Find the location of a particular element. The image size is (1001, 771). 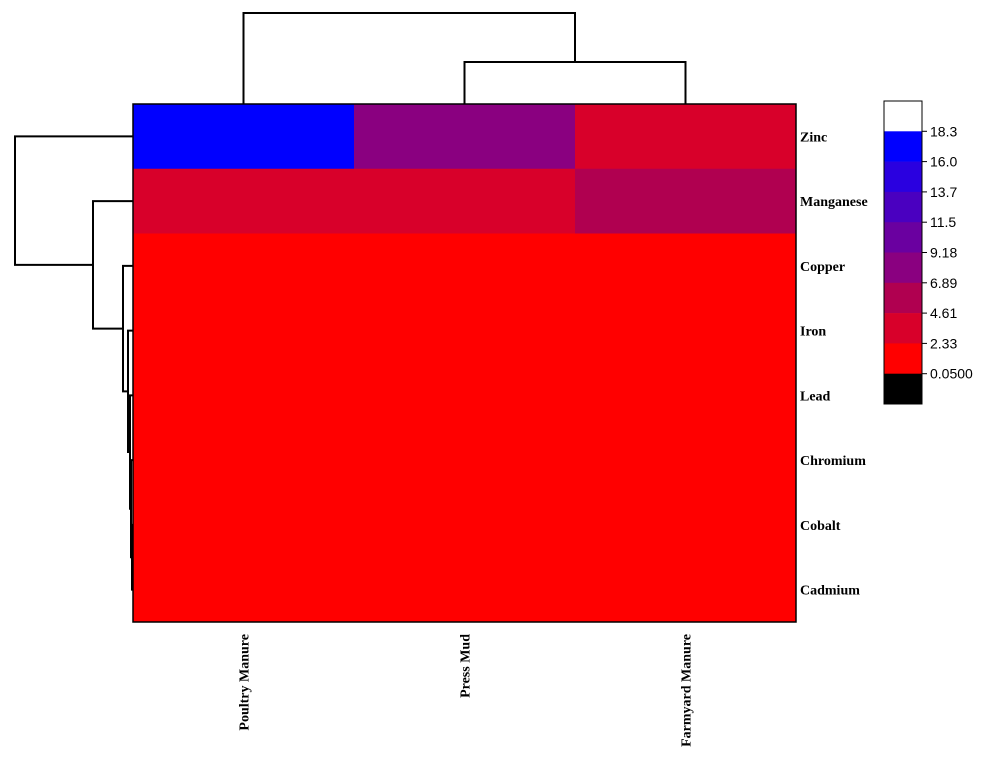

colorbar-tick-label: 4.61 is located at coordinates (943, 313).